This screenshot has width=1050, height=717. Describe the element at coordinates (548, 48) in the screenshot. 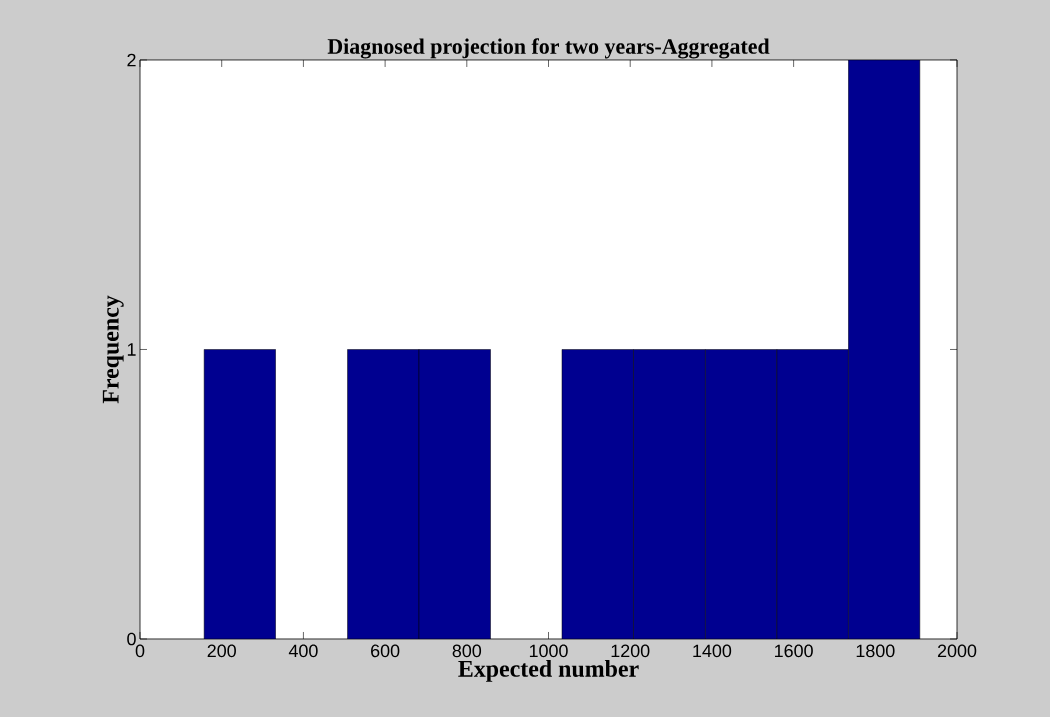

I see `chart-title: Diagnosed projection for two years-Aggregated` at that location.